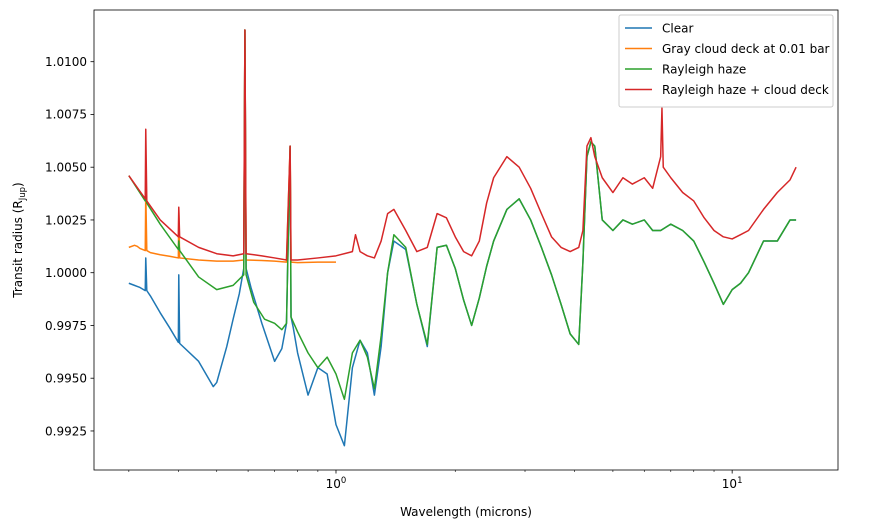  Describe the element at coordinates (336, 483) in the screenshot. I see `x-tick-label-0: 100` at that location.